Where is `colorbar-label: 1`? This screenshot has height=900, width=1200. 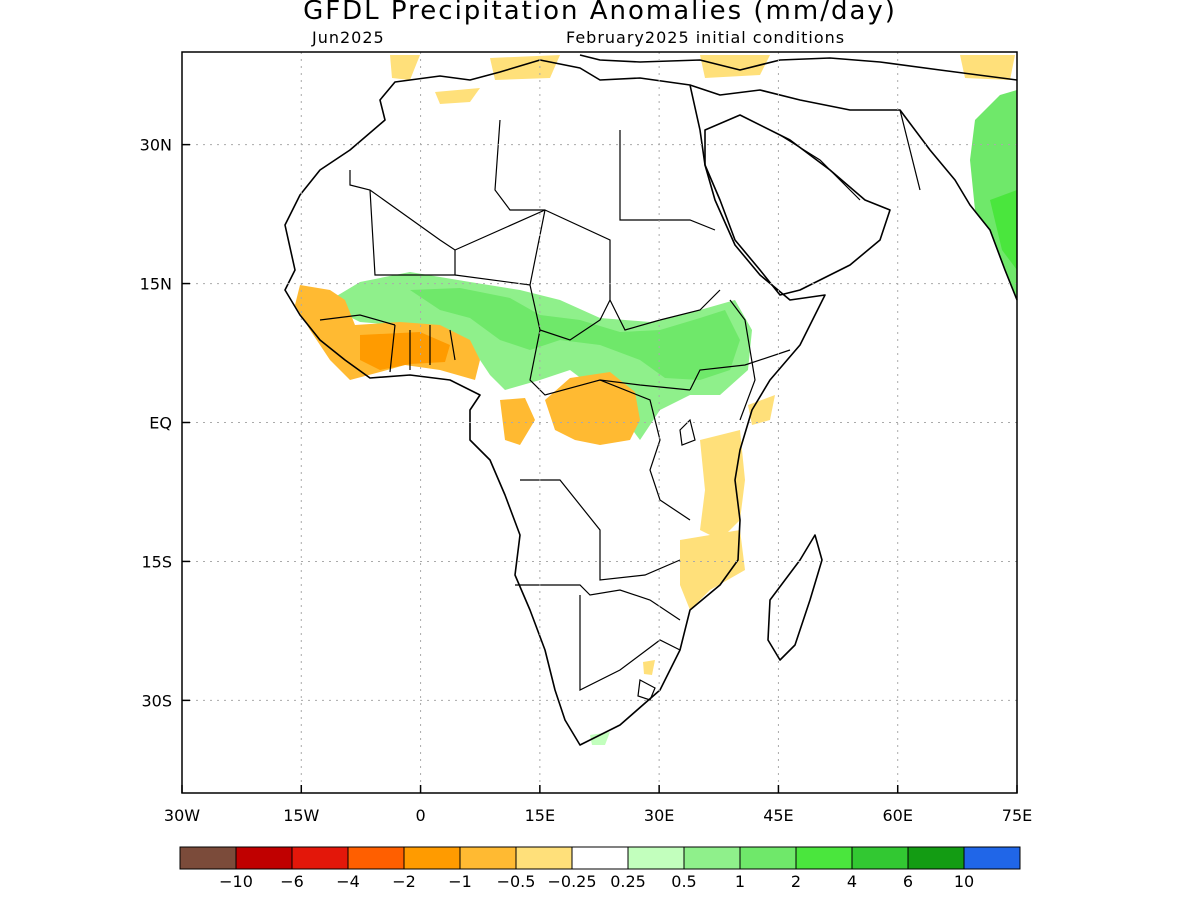
colorbar-label: 1 is located at coordinates (740, 881).